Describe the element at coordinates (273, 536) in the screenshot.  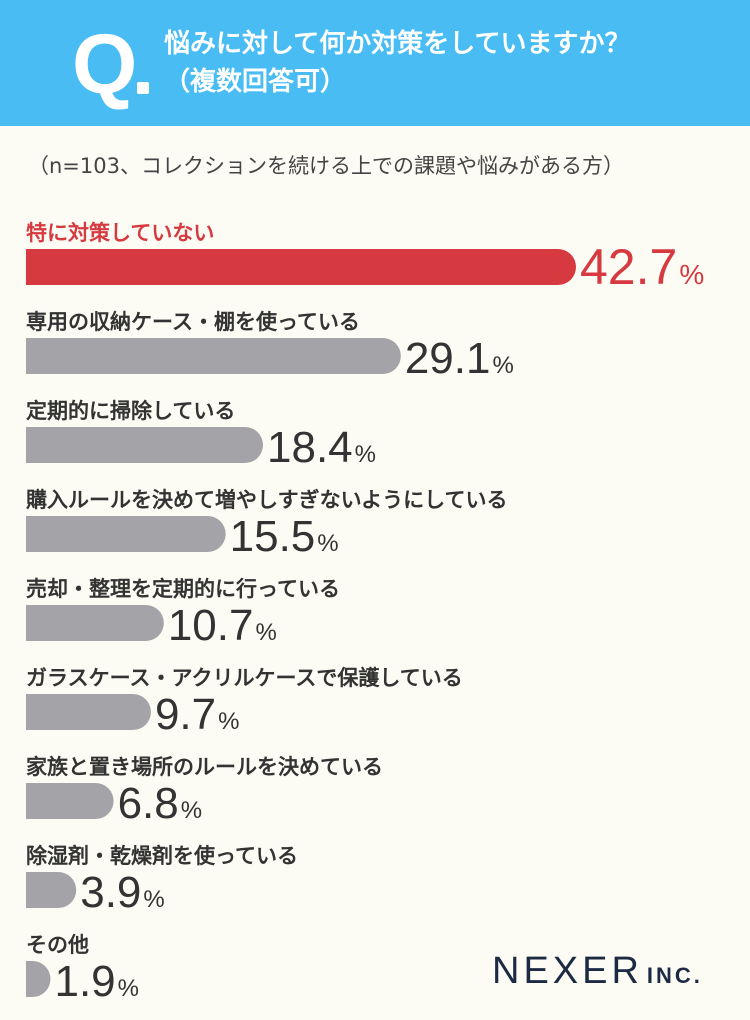
I see `value-number: 15.5` at that location.